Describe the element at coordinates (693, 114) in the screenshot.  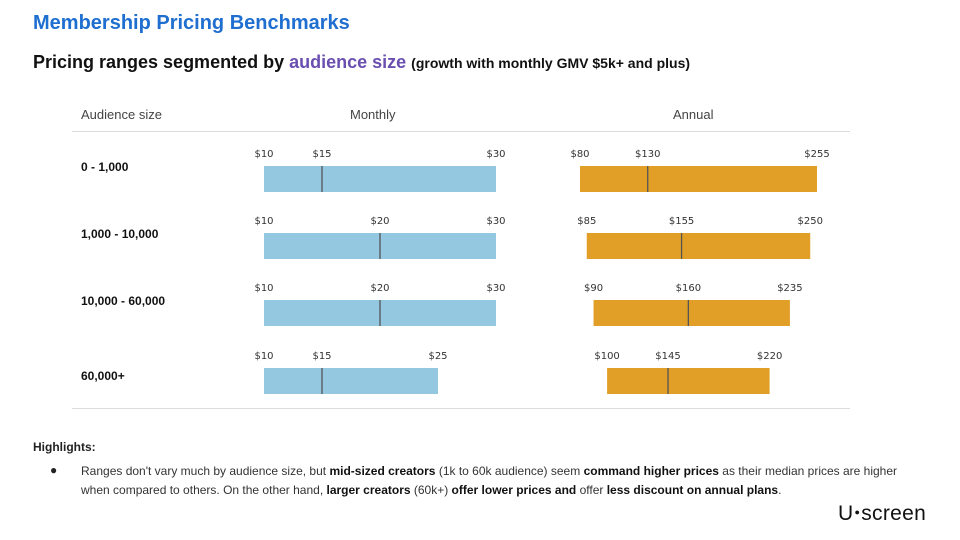
I see `column-header-annual: Annual` at that location.